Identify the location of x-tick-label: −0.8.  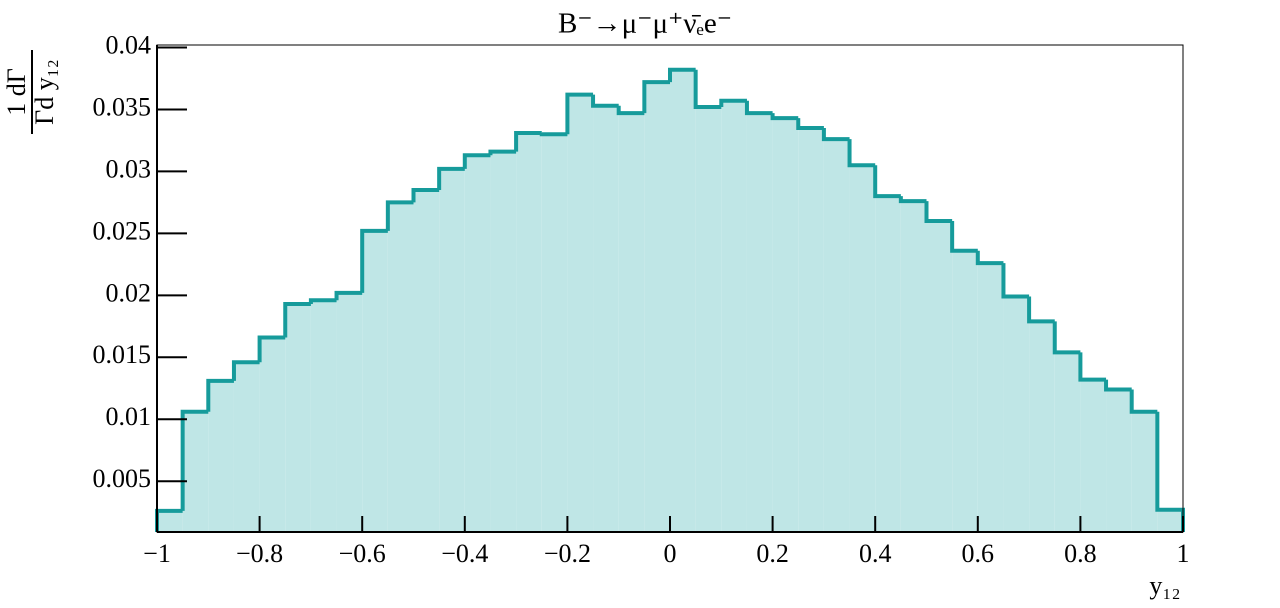
(259, 553).